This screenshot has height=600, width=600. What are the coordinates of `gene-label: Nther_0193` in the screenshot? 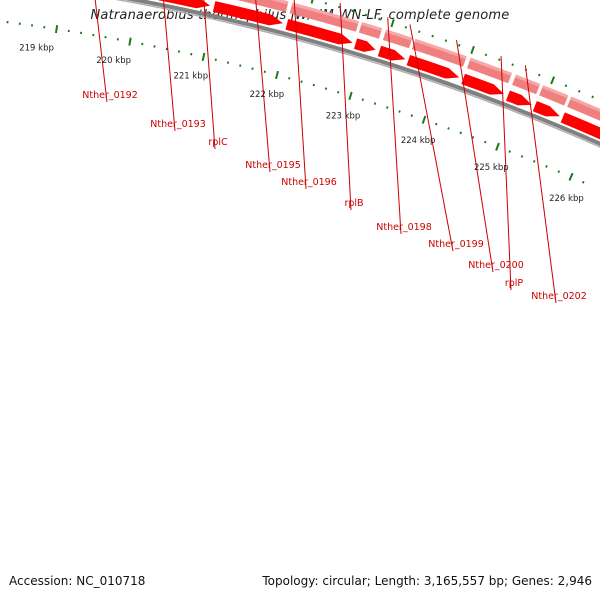 It's located at (178, 124).